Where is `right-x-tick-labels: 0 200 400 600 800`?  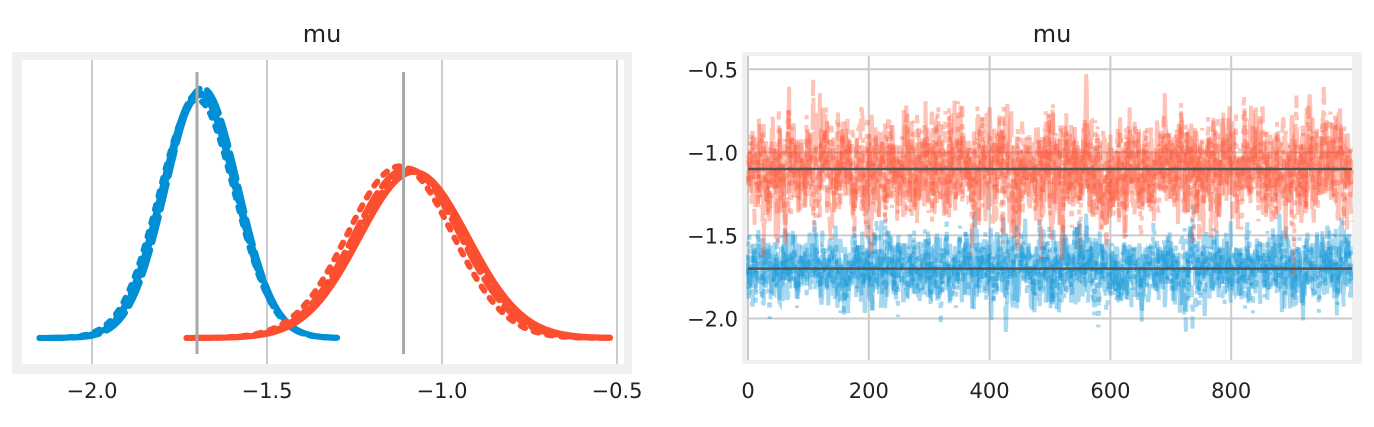 right-x-tick-labels: 0 200 400 600 800 is located at coordinates (996, 391).